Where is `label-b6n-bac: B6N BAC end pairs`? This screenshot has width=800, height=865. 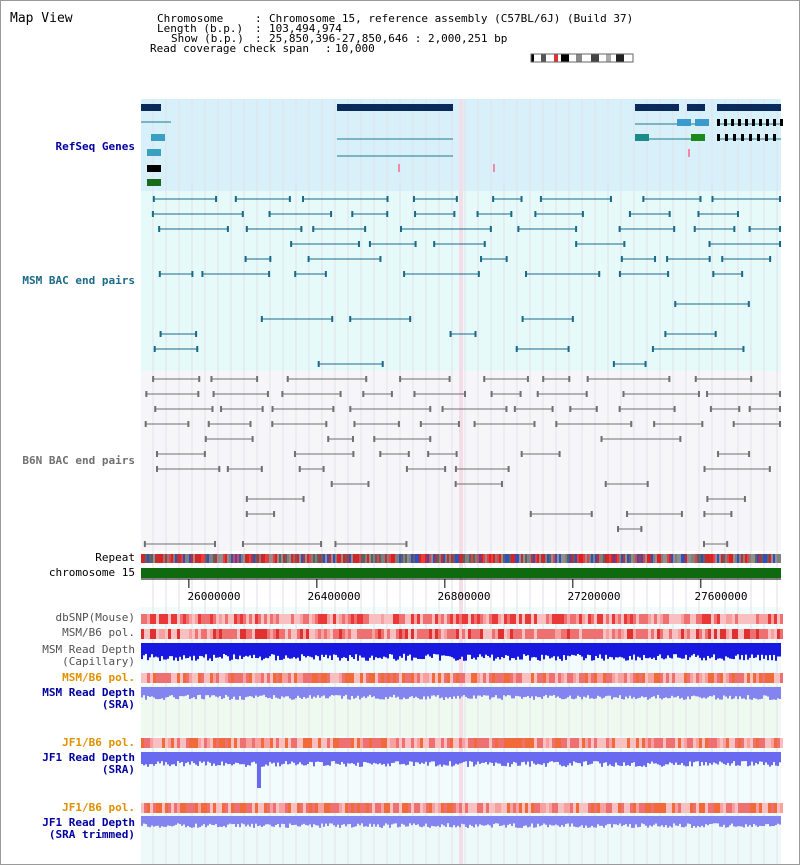
label-b6n-bac: B6N BAC end pairs is located at coordinates (78, 460).